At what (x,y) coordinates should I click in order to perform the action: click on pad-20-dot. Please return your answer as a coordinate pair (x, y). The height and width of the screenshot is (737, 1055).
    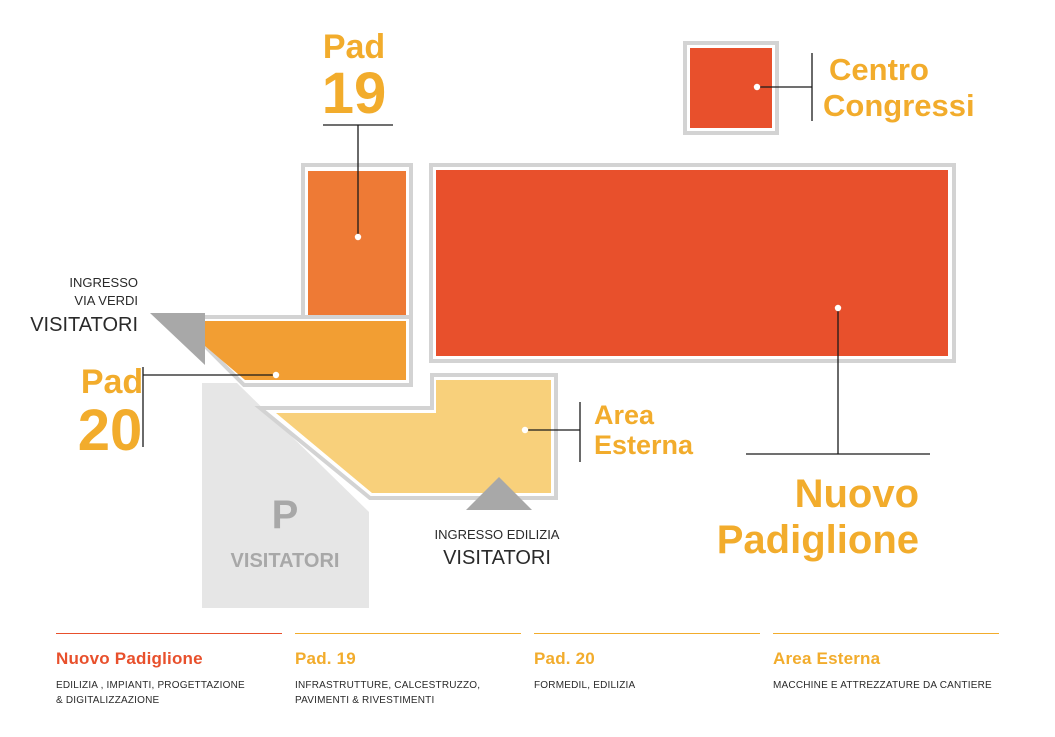
    Looking at the image, I should click on (276, 375).